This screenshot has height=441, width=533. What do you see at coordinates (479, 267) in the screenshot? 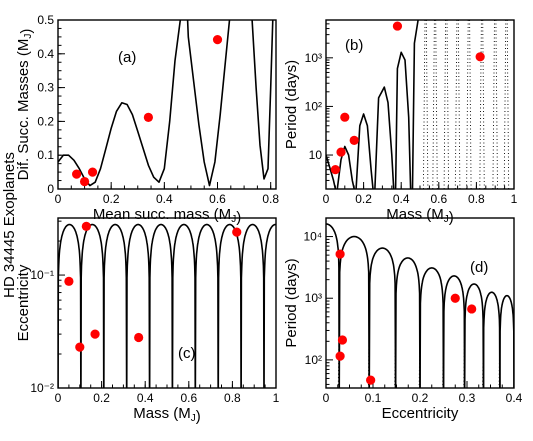
I see `panel-label: (d)` at bounding box center [479, 267].